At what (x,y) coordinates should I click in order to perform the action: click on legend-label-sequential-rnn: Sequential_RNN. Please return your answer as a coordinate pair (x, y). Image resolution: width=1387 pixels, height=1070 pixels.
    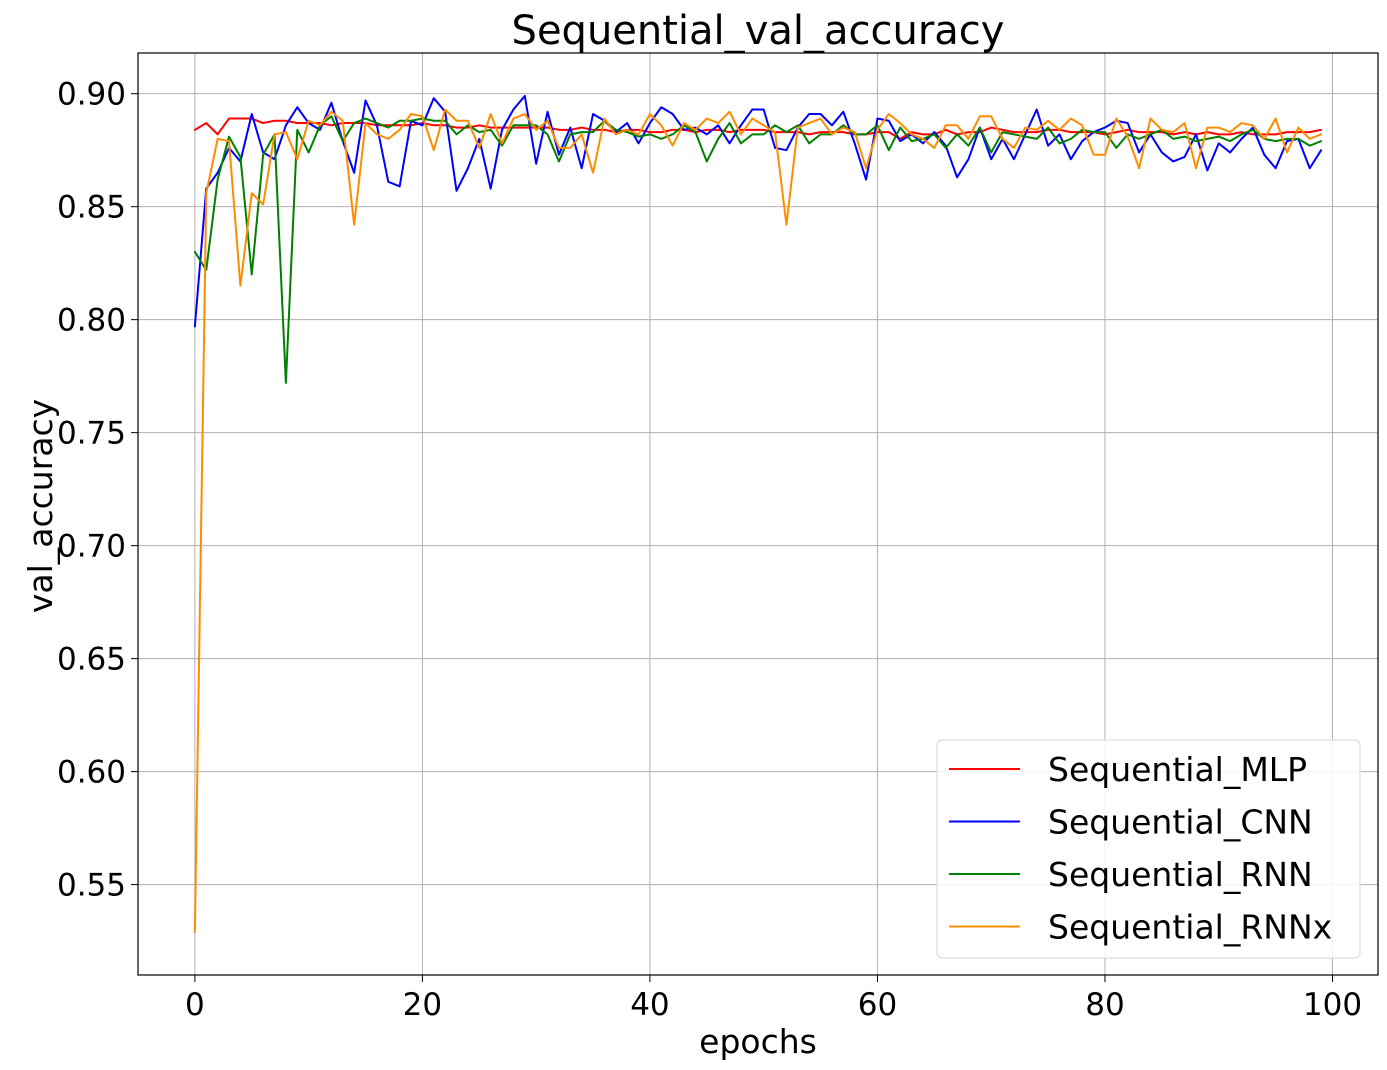
    Looking at the image, I should click on (1180, 874).